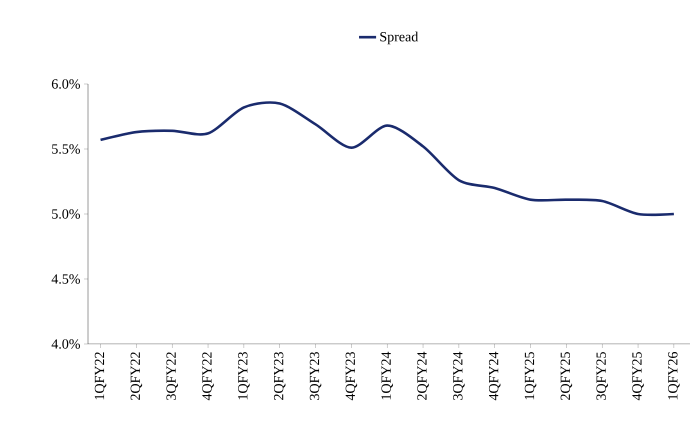 The image size is (690, 434). What do you see at coordinates (208, 376) in the screenshot?
I see `x-tick-label: 4QFY22` at bounding box center [208, 376].